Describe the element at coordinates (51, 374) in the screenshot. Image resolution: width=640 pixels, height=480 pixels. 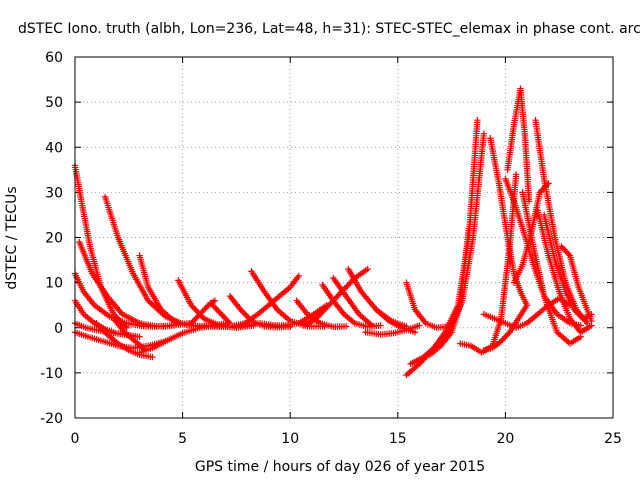
I see `y-tick-label: -10` at that location.